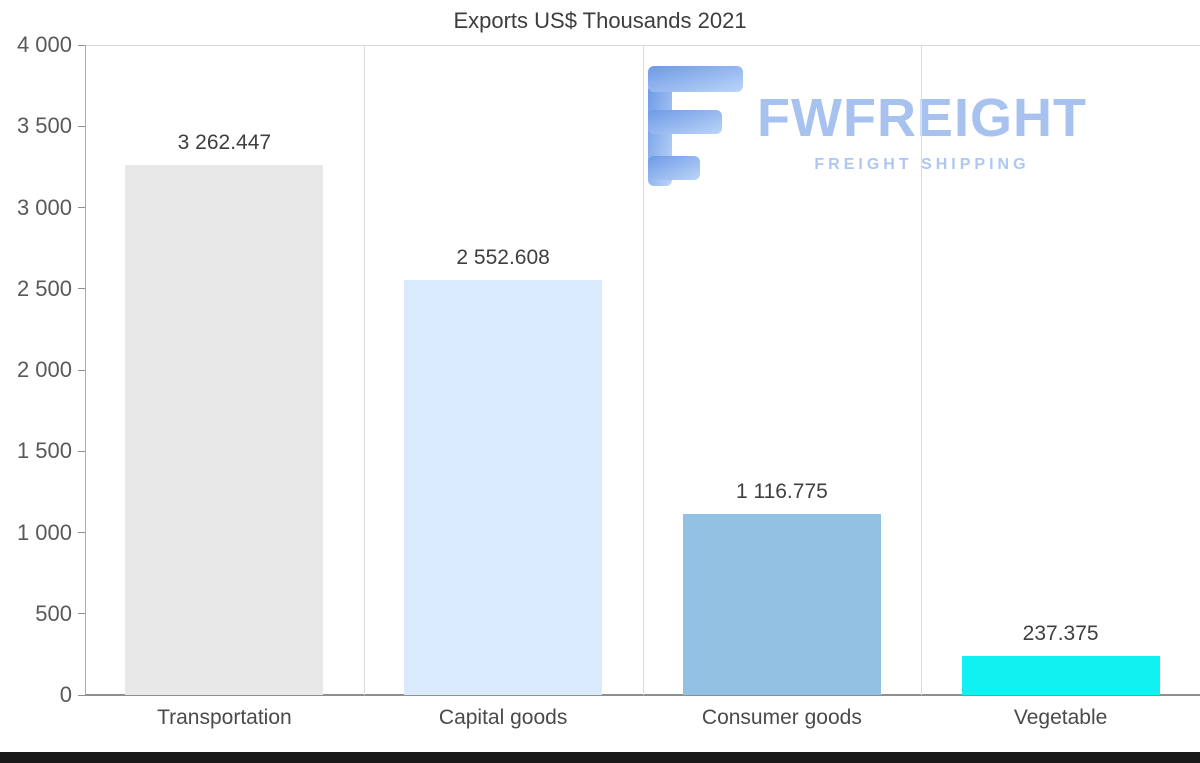 The image size is (1200, 763). What do you see at coordinates (44, 288) in the screenshot?
I see `y-tick-label: 2 500` at bounding box center [44, 288].